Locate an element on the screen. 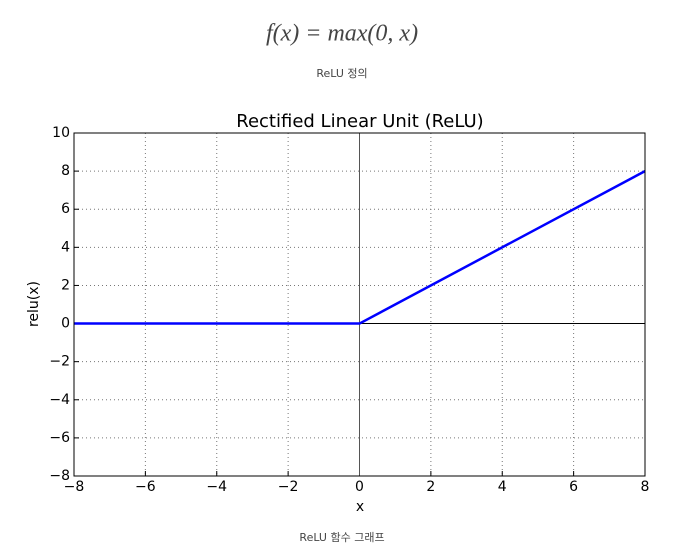 Image resolution: width=685 pixels, height=552 pixels. x-tick-label: 2 is located at coordinates (430, 487).